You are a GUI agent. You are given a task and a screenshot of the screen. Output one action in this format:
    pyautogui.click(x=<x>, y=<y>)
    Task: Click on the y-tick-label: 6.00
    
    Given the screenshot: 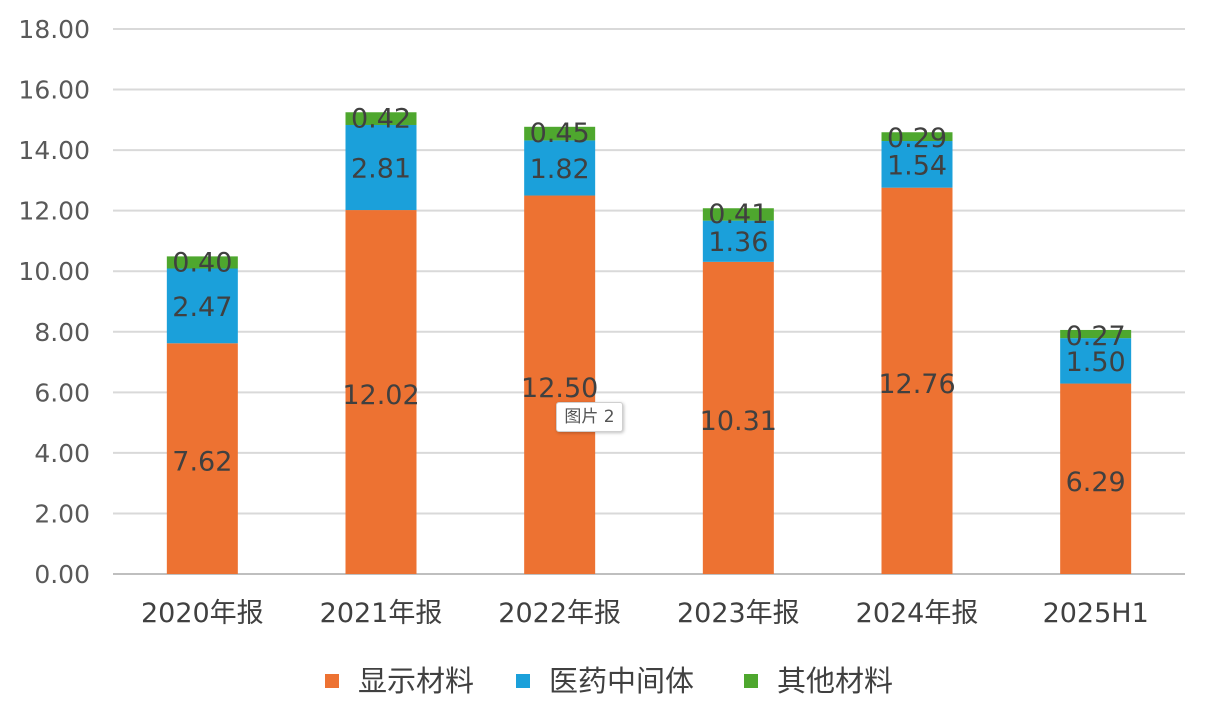 What is the action you would take?
    pyautogui.click(x=62, y=392)
    